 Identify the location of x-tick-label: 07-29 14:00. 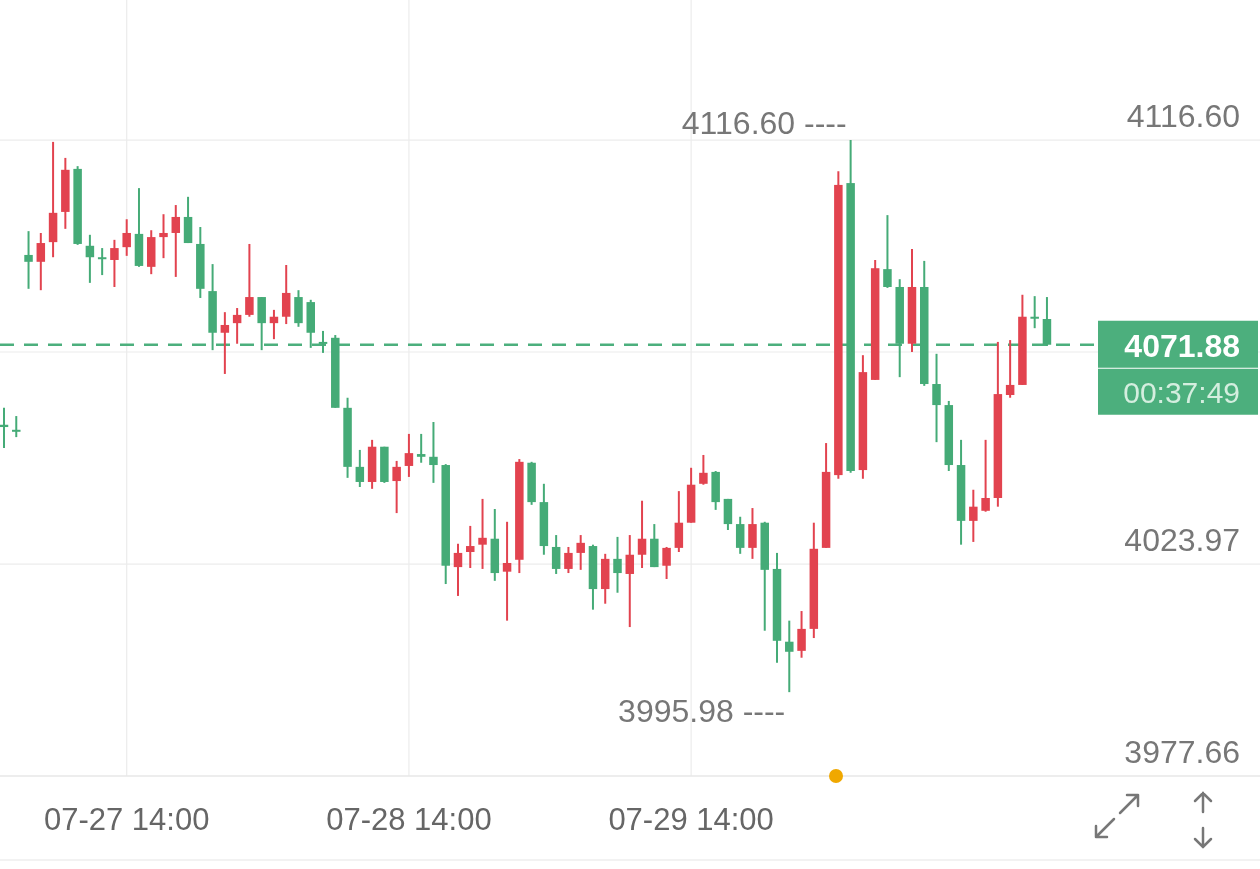
(691, 819).